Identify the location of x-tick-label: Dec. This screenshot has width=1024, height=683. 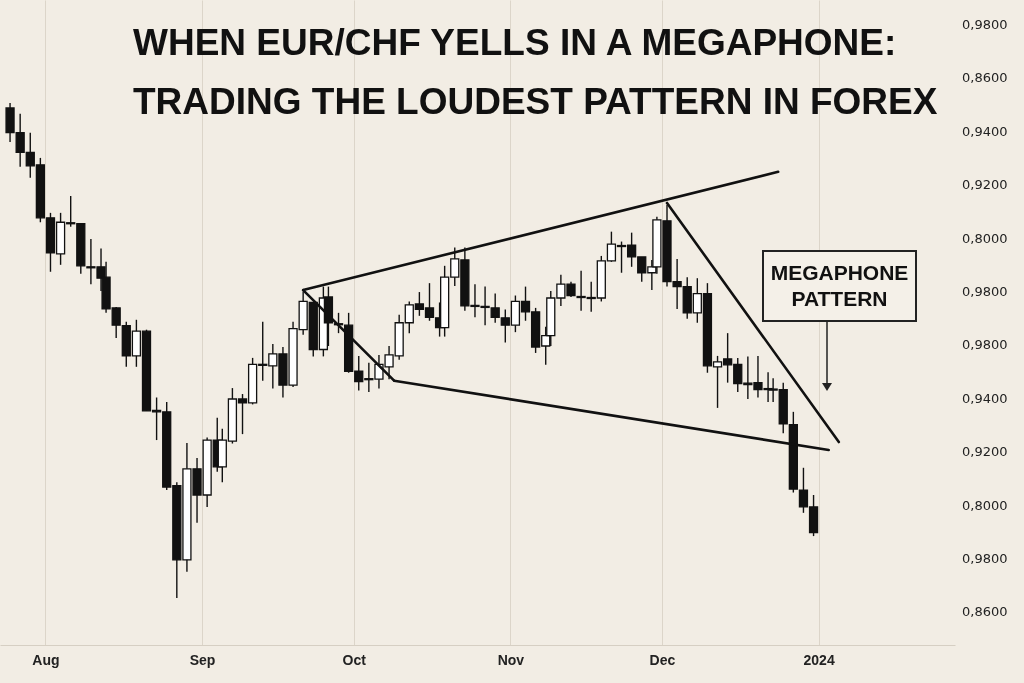
(662, 659).